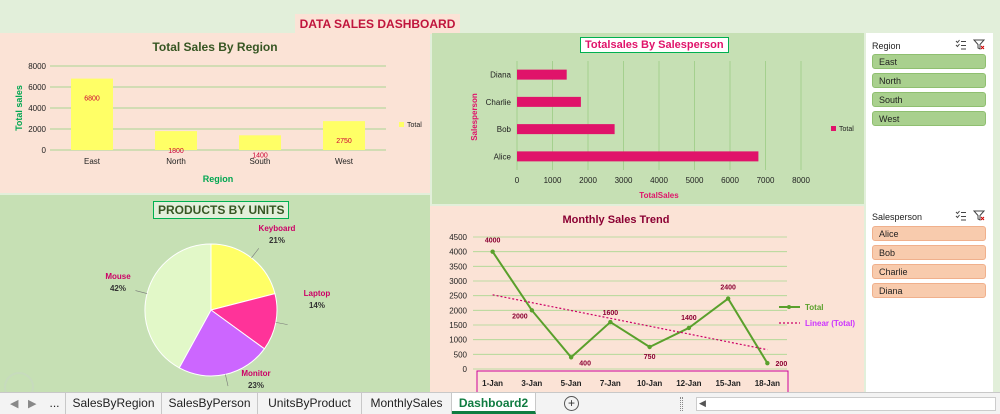 The width and height of the screenshot is (1000, 414). I want to click on slice-percent: 14%, so click(317, 305).